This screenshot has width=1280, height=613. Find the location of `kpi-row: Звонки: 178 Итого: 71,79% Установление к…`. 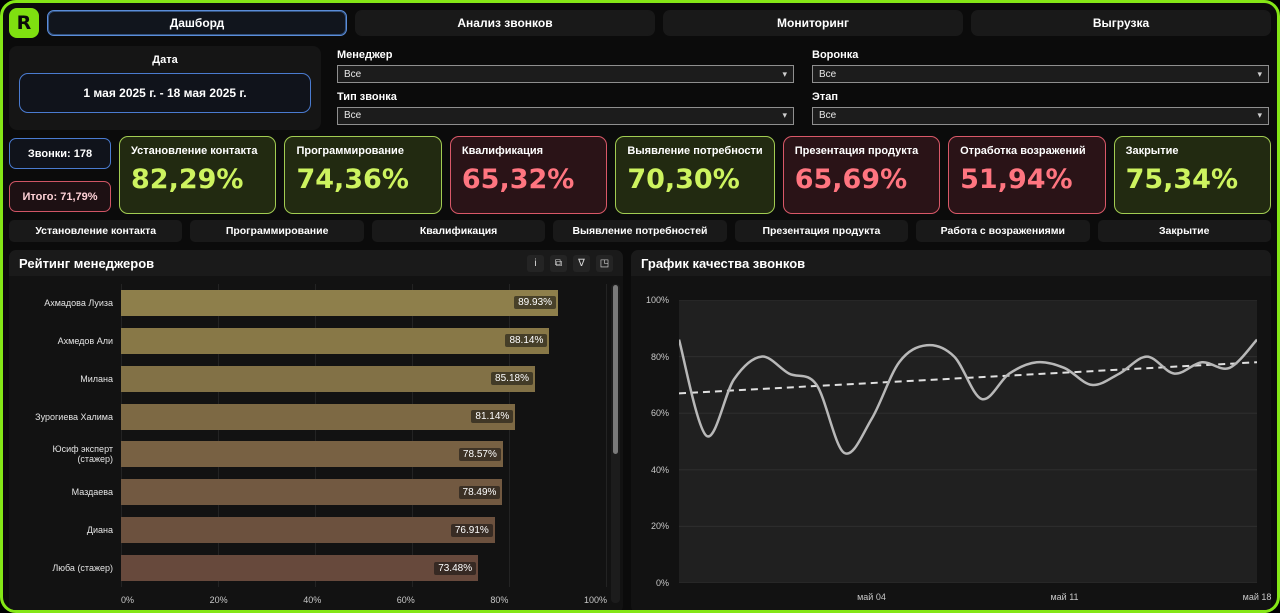

kpi-row: Звонки: 178 Итого: 71,79% Установление к… is located at coordinates (640, 175).